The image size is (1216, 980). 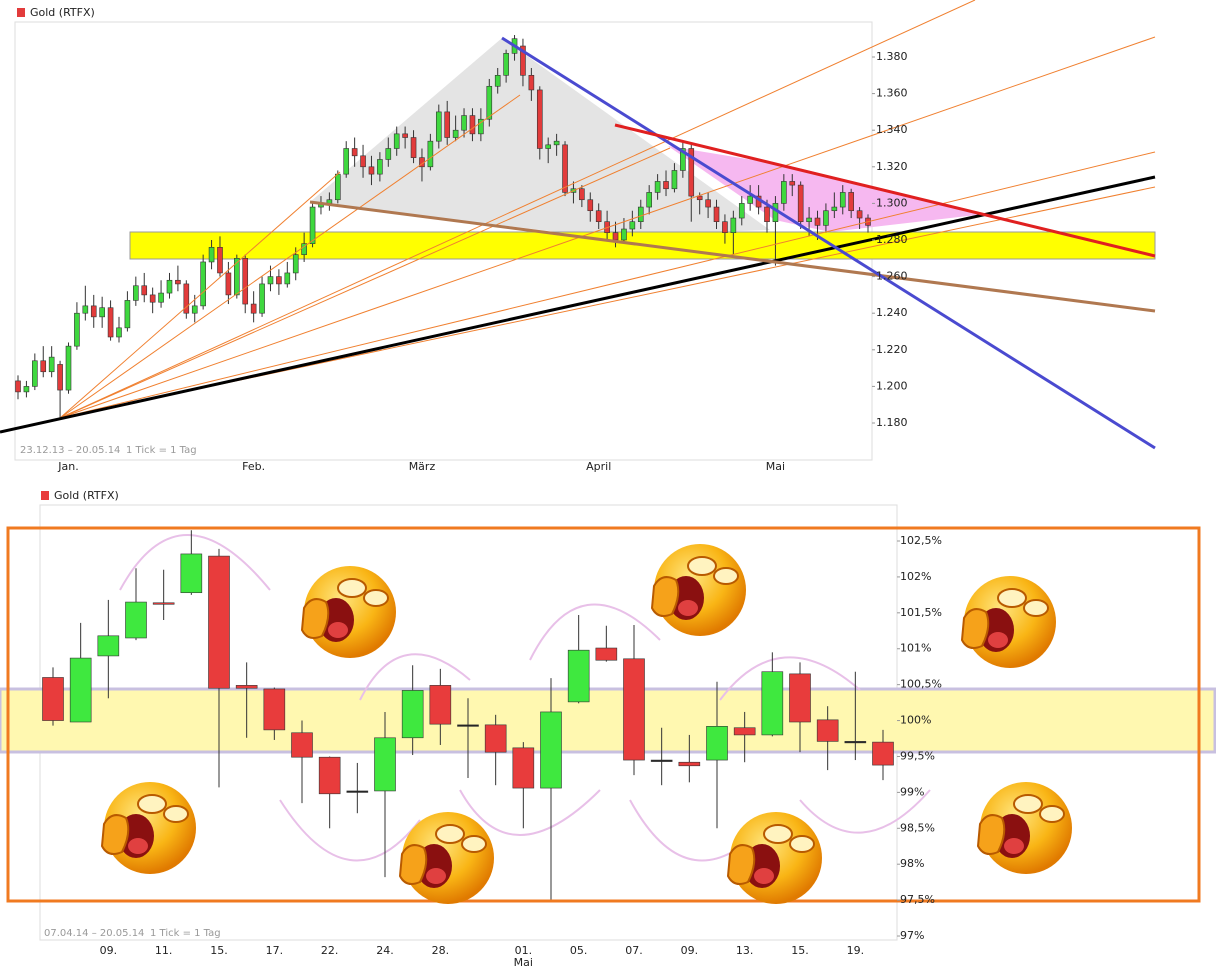 What do you see at coordinates (775, 466) in the screenshot?
I see `x-tick-label: Mai` at bounding box center [775, 466].